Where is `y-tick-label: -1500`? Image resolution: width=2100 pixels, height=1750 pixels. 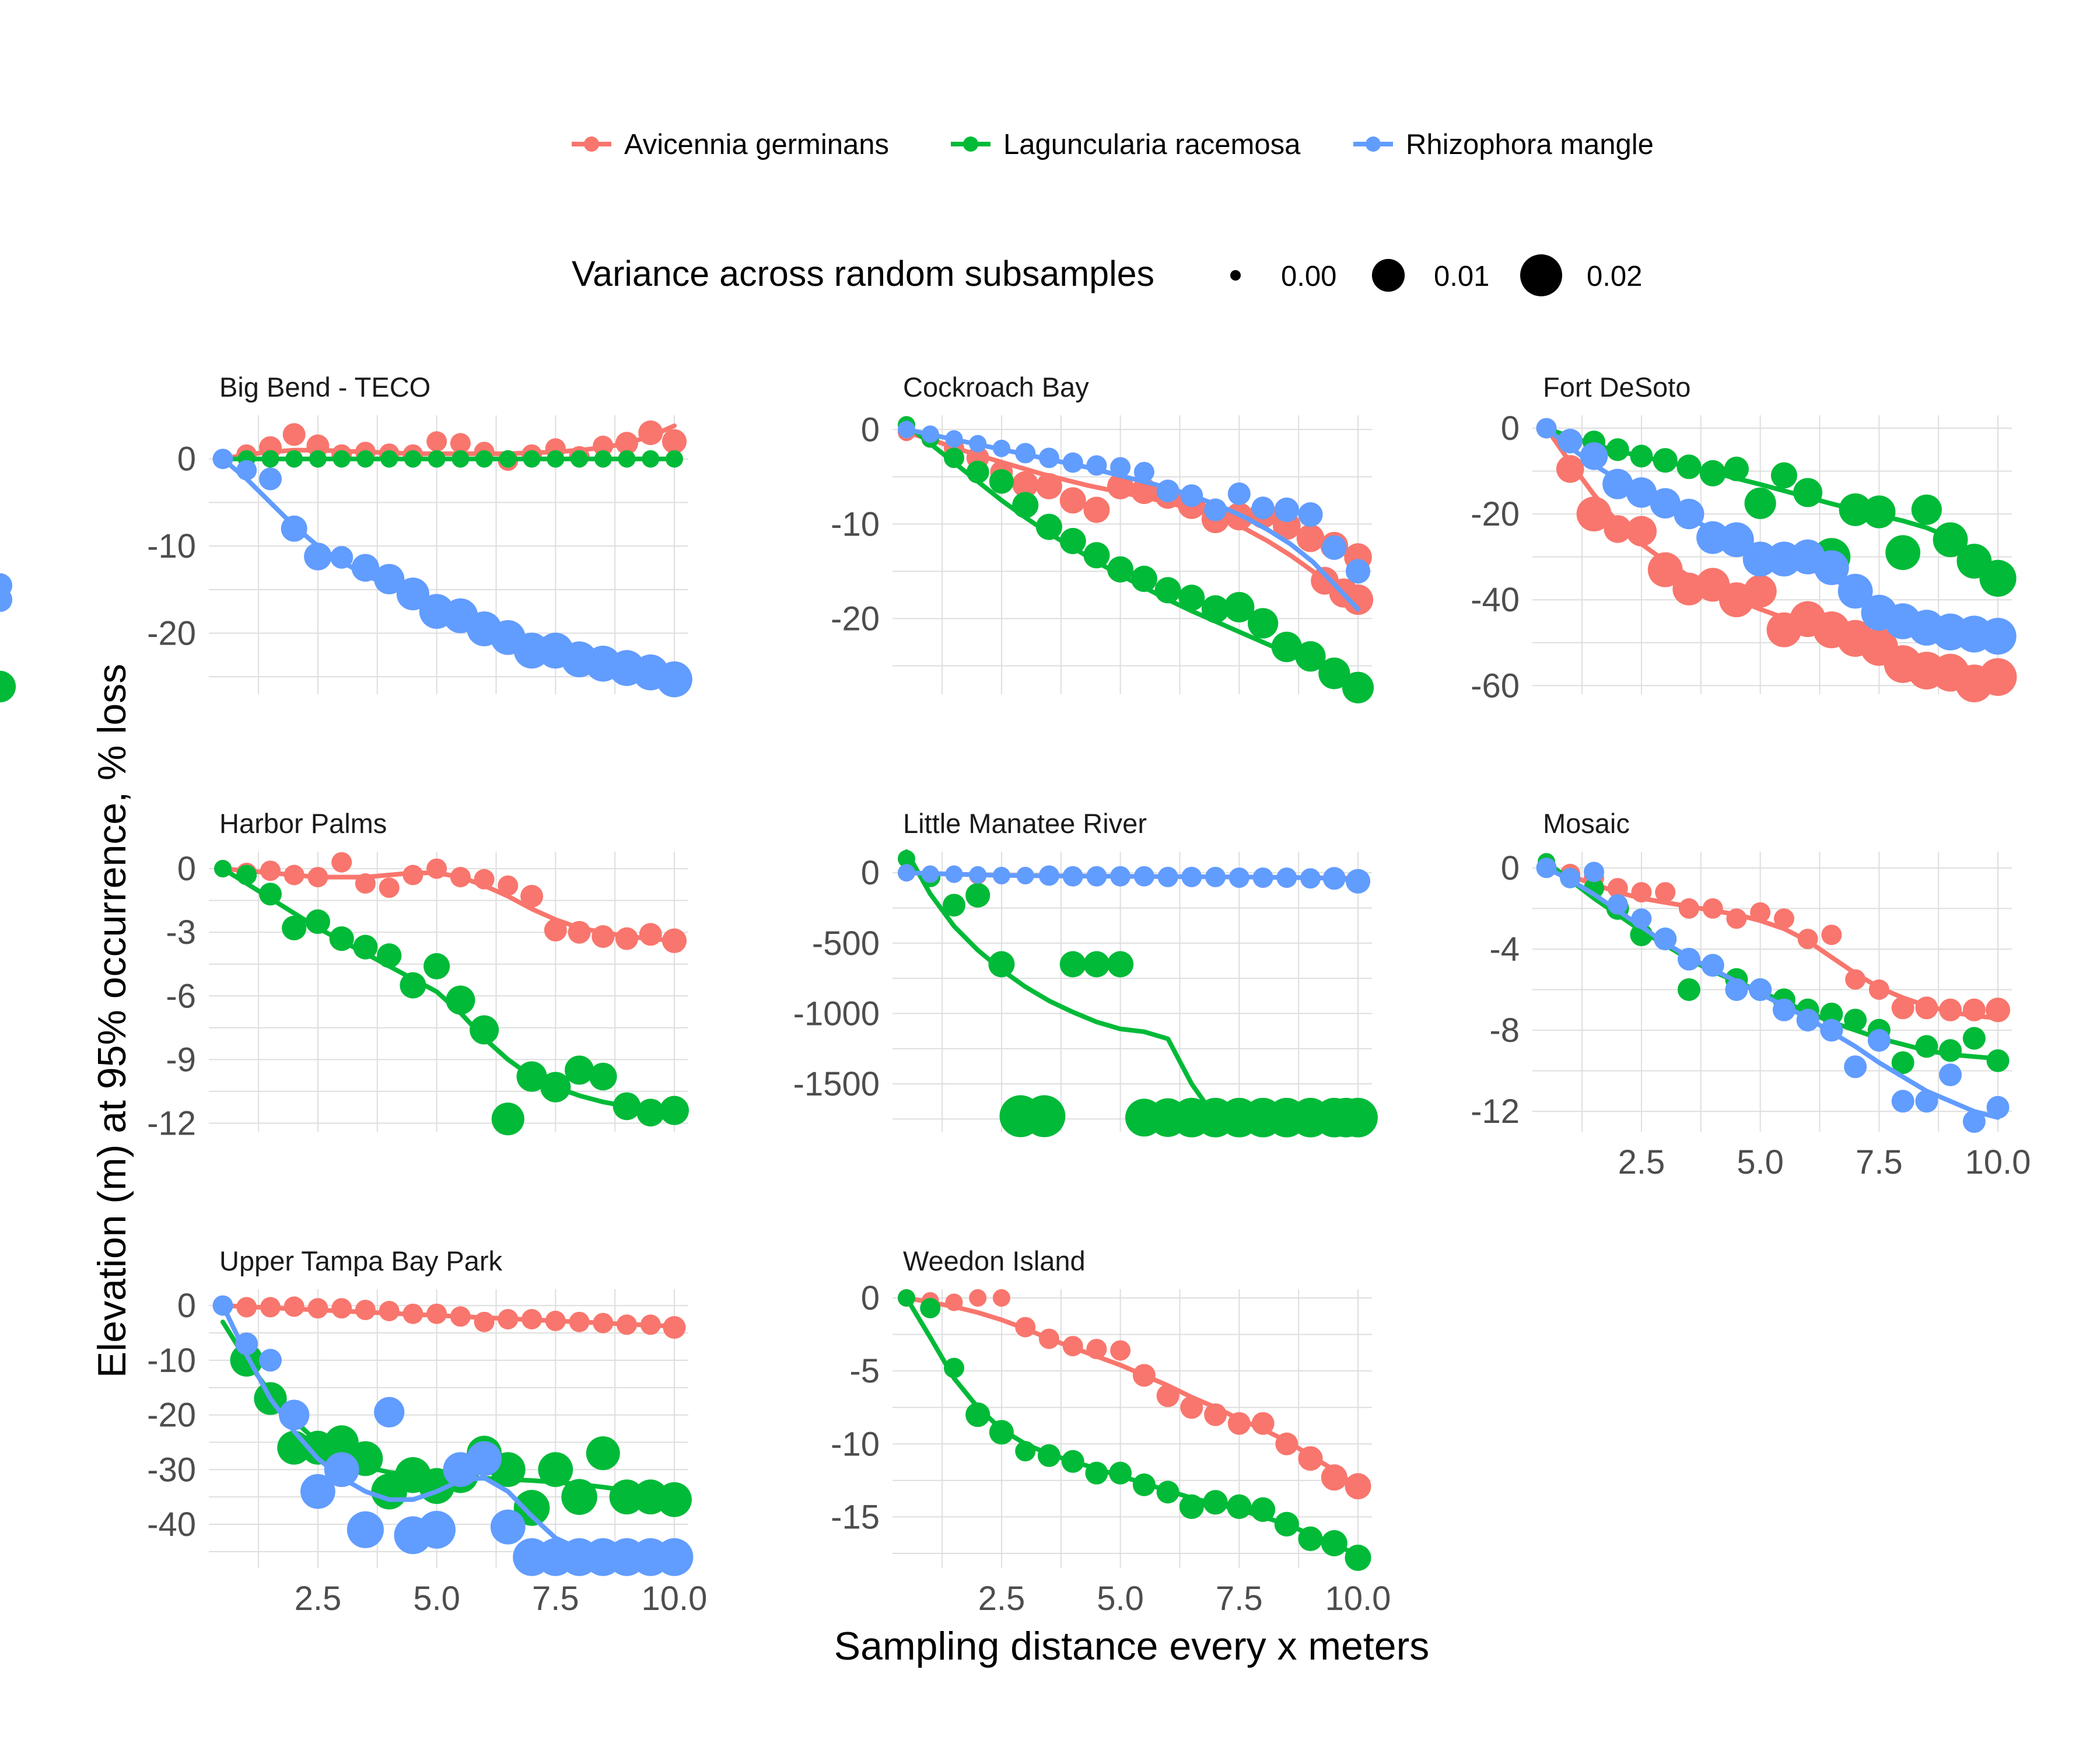 y-tick-label: -1500 is located at coordinates (836, 1084).